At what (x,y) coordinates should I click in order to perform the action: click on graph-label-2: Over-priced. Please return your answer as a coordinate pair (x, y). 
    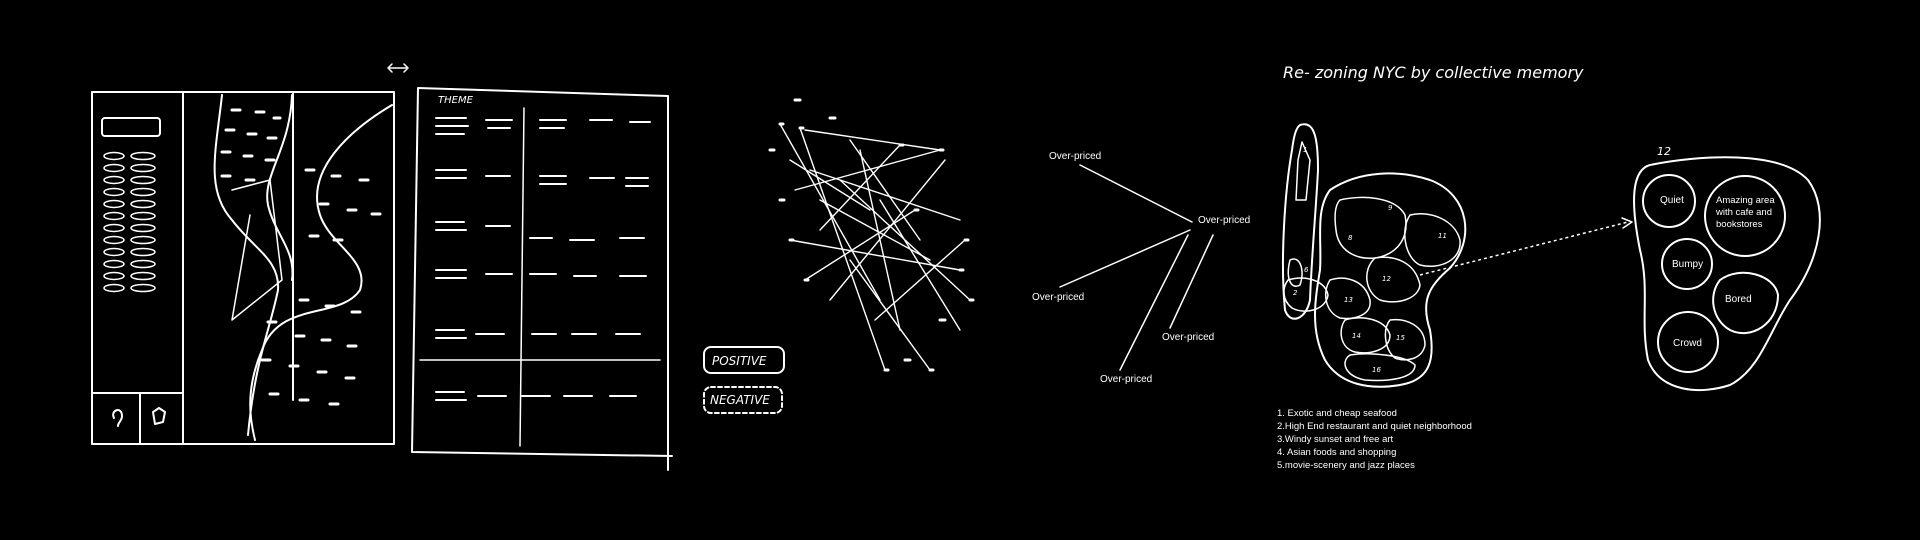
    Looking at the image, I should click on (1224, 220).